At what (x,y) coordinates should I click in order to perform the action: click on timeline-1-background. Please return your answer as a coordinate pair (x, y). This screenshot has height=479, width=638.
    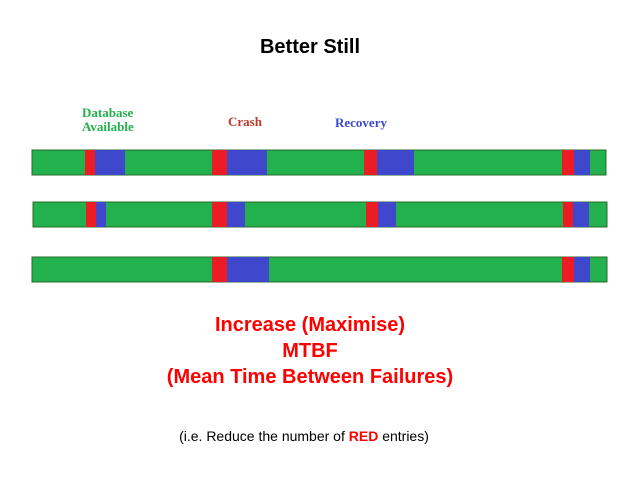
    Looking at the image, I should click on (319, 162).